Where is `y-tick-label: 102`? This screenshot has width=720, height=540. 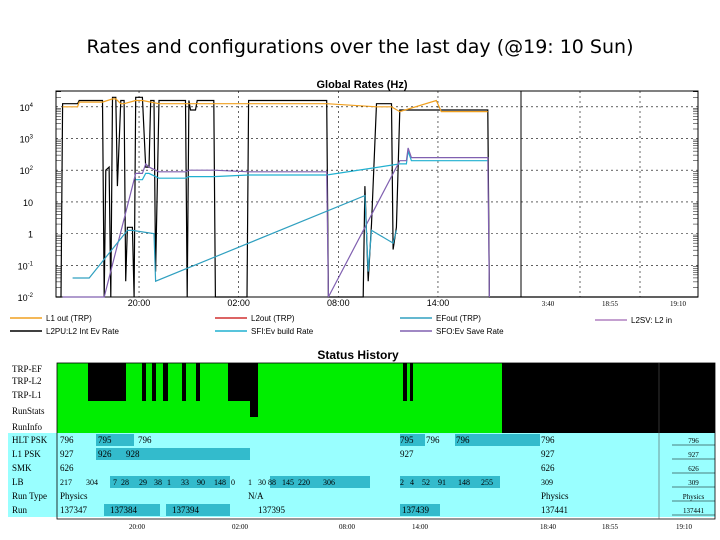 y-tick-label: 102 is located at coordinates (27, 171).